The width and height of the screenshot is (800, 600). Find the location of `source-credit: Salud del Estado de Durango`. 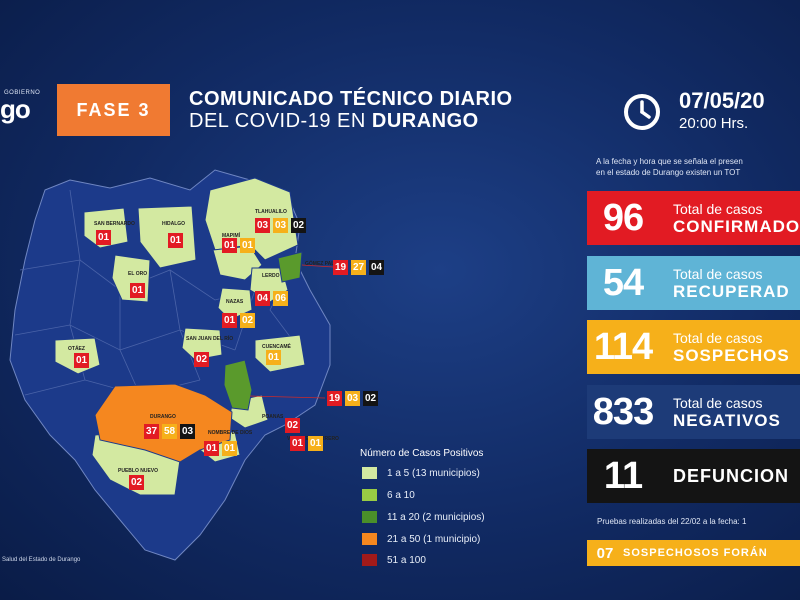

source-credit: Salud del Estado de Durango is located at coordinates (41, 560).